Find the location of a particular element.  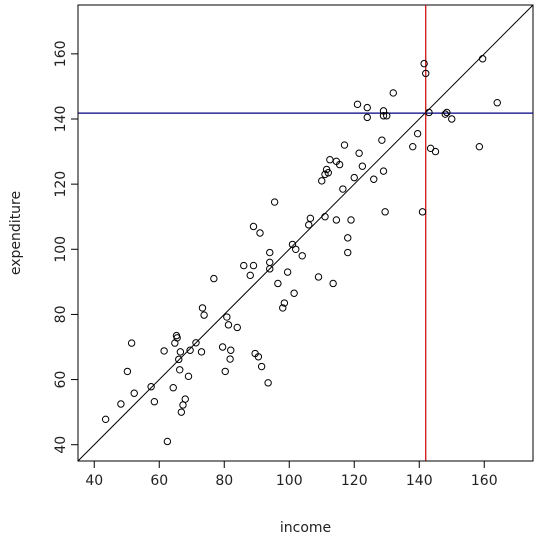

y-axis: 40 60 80 100 120 140 160 is located at coordinates (66, 247).